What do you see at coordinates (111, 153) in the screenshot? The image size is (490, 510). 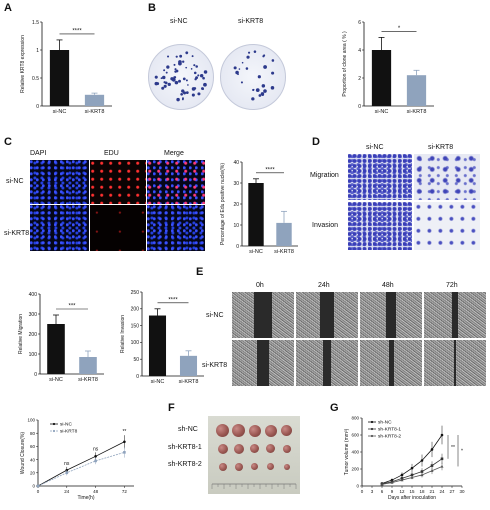 I see `col-label-edu: EDU` at bounding box center [111, 153].